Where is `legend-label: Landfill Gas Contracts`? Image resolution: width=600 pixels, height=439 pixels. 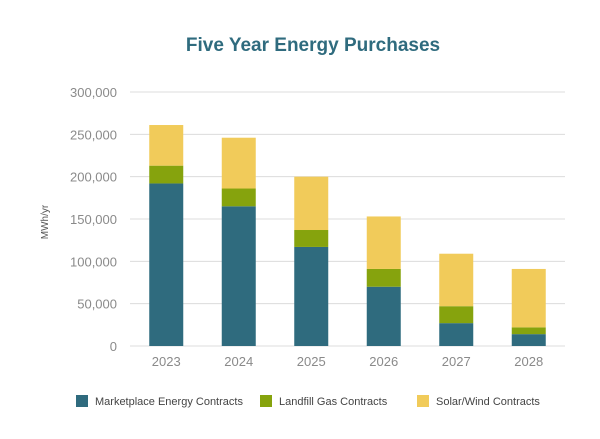 legend-label: Landfill Gas Contracts is located at coordinates (333, 402).